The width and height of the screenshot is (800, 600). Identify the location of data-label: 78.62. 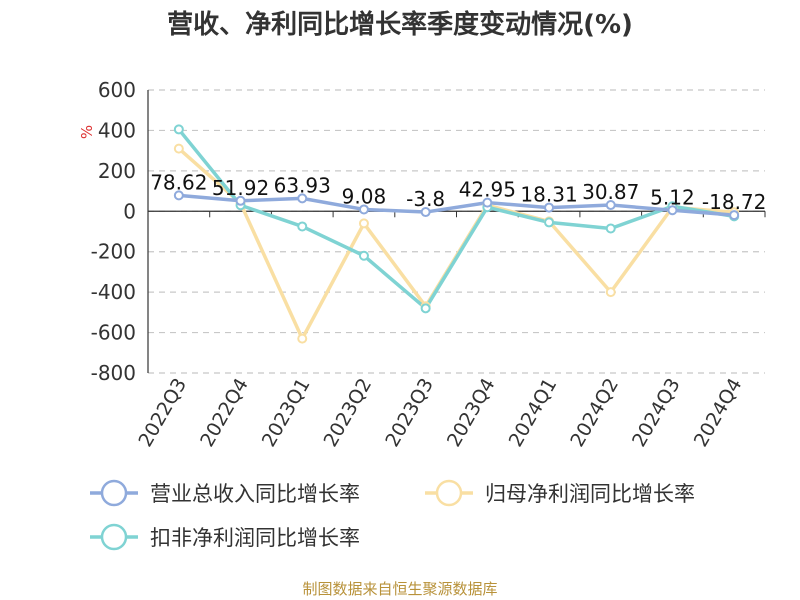
(178, 182).